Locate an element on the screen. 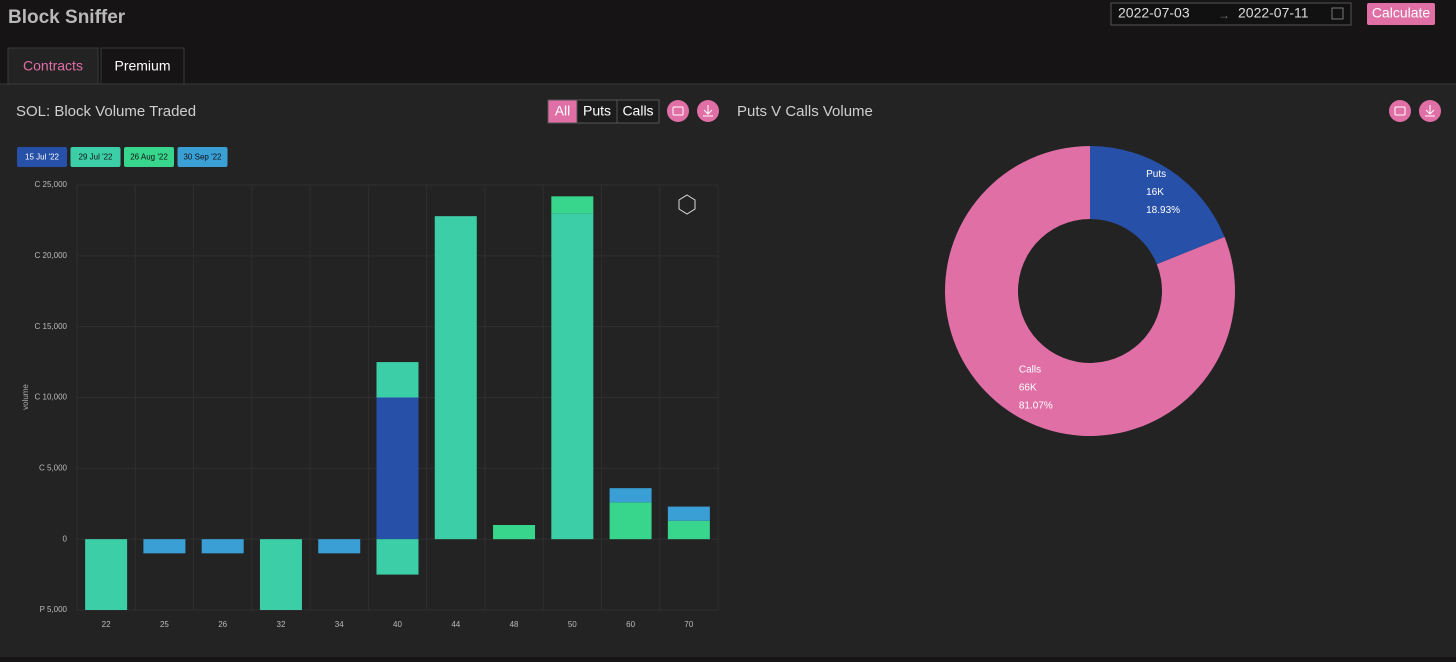  legend-label: 15 Jul '22 is located at coordinates (42, 157).